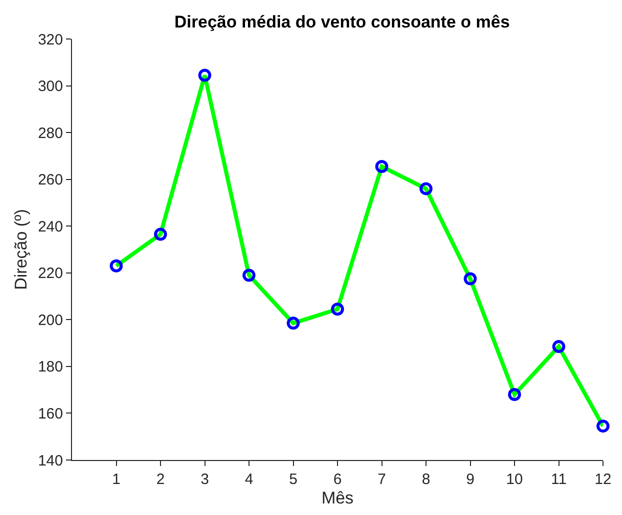 The image size is (622, 515). I want to click on x-axis-title: Mês, so click(337, 498).